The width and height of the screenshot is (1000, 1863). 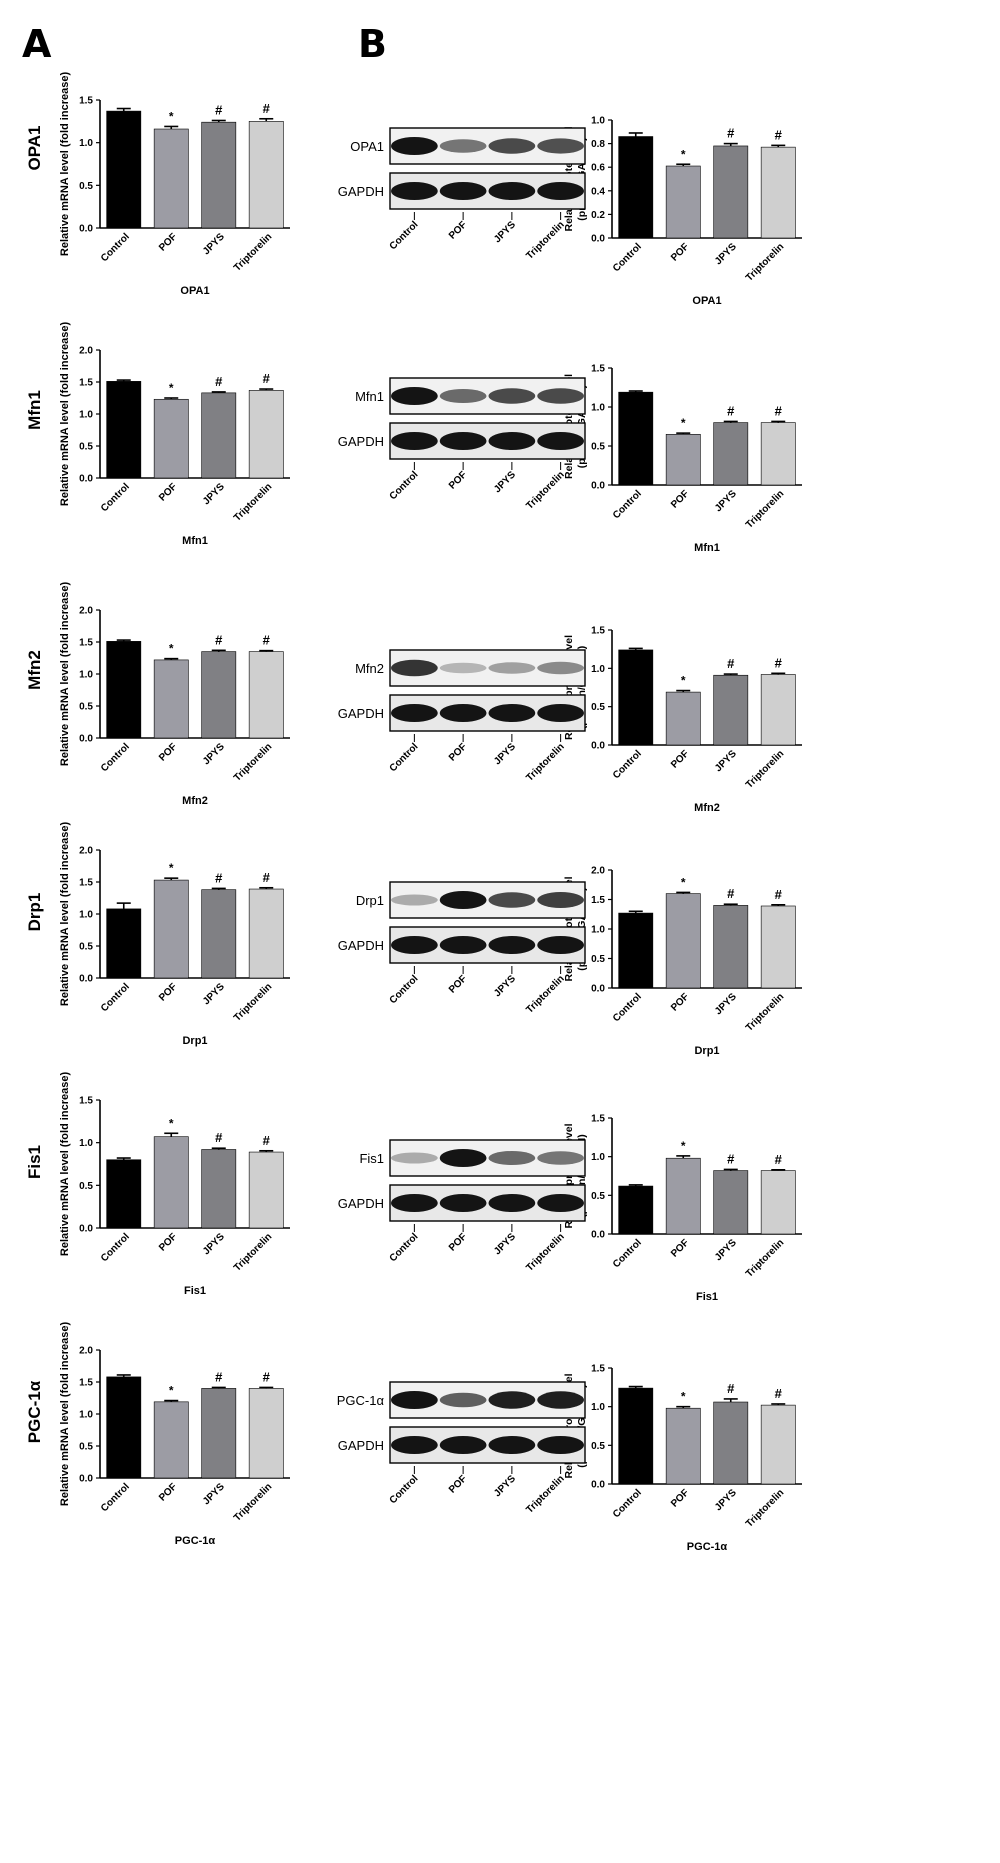 What do you see at coordinates (37, 44) in the screenshot?
I see `panel-label-a: A` at bounding box center [37, 44].